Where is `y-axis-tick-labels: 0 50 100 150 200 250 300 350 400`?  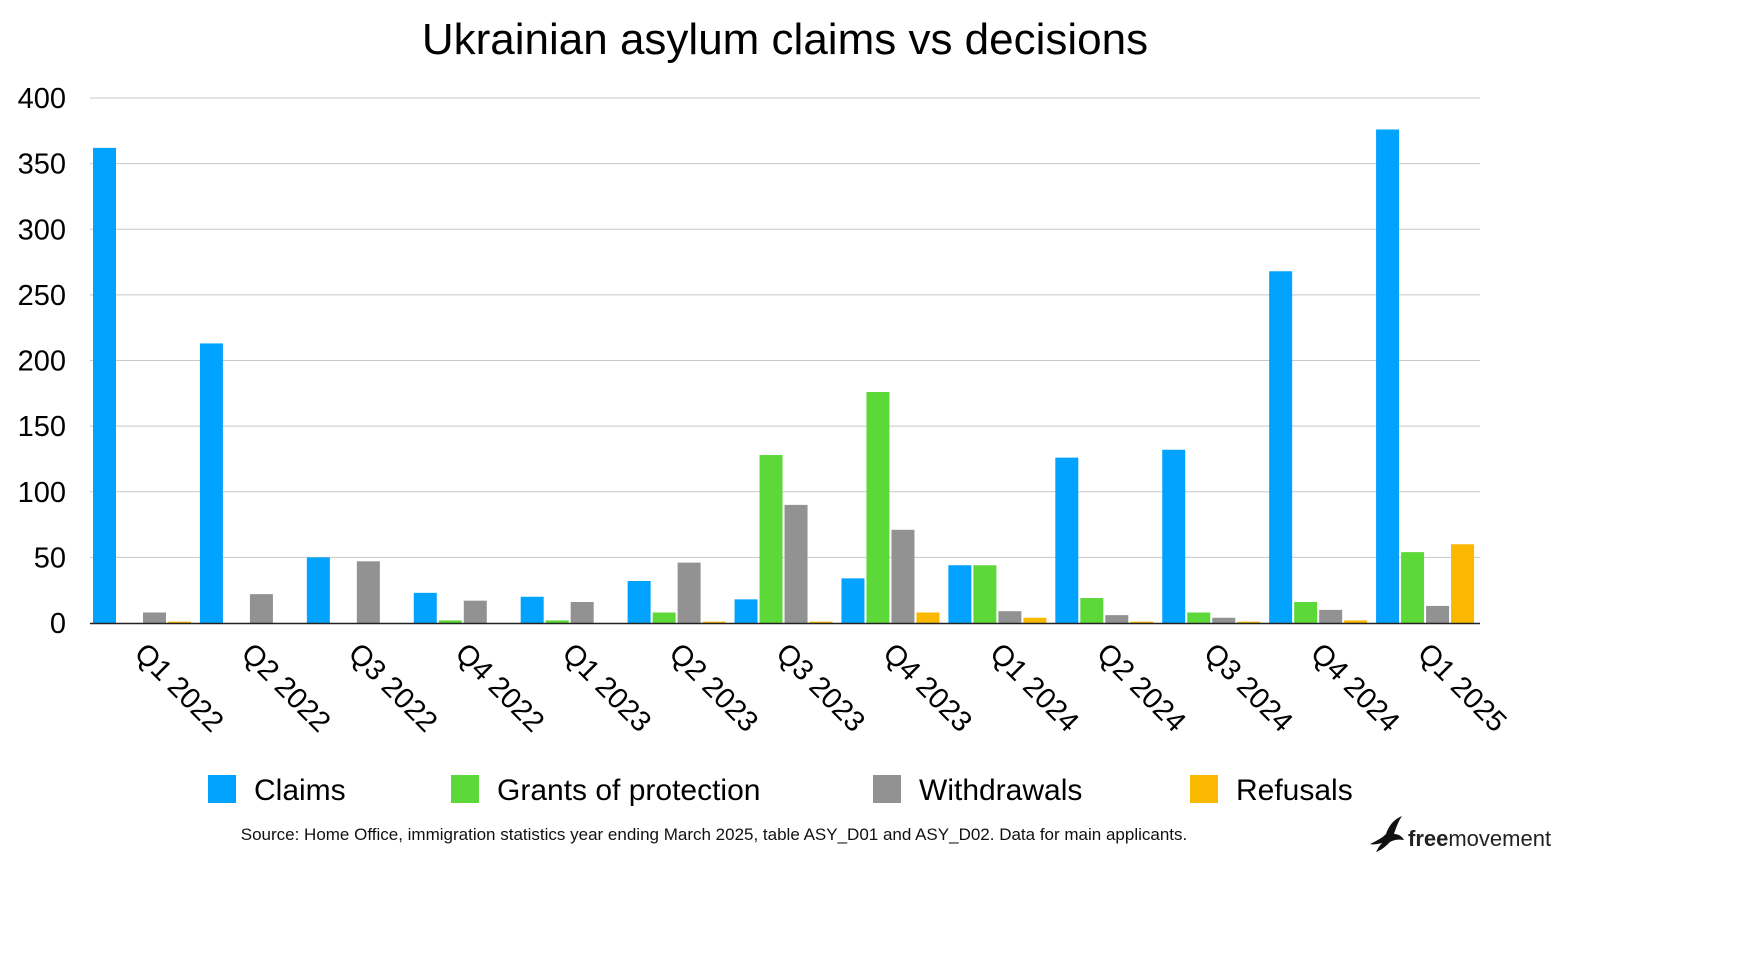 y-axis-tick-labels: 0 50 100 150 200 250 300 350 400 is located at coordinates (42, 361).